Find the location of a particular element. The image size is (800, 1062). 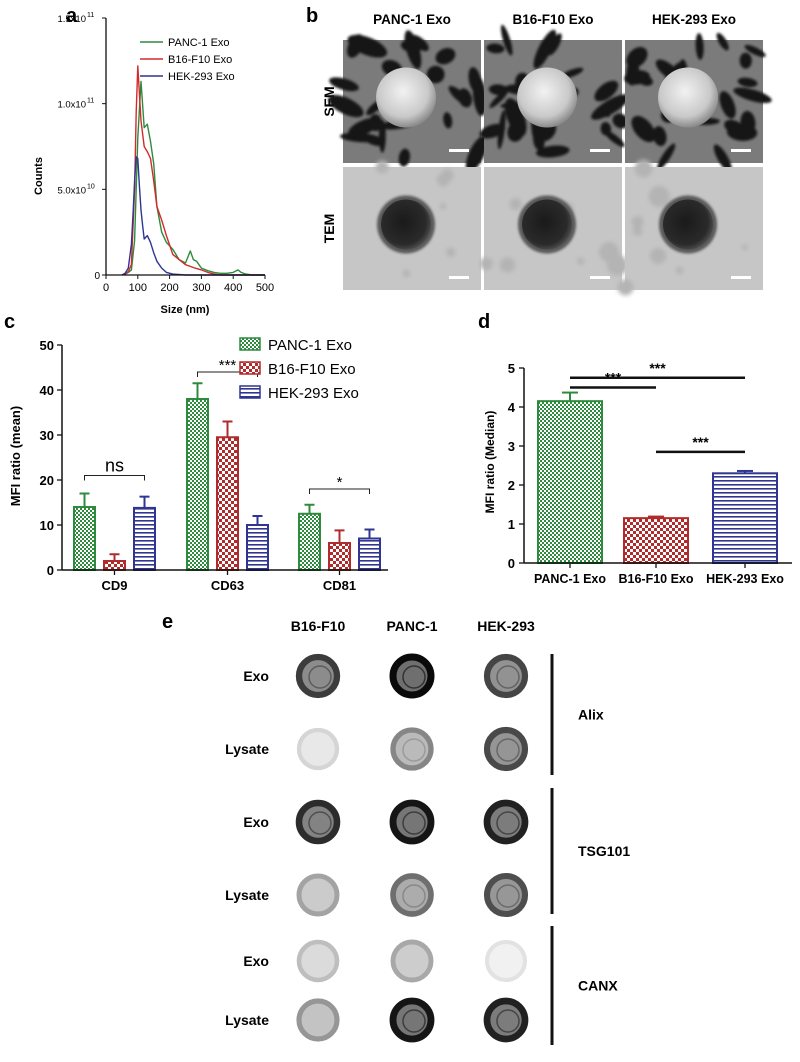

panel-c-legend-swatch is located at coordinates (250, 392).